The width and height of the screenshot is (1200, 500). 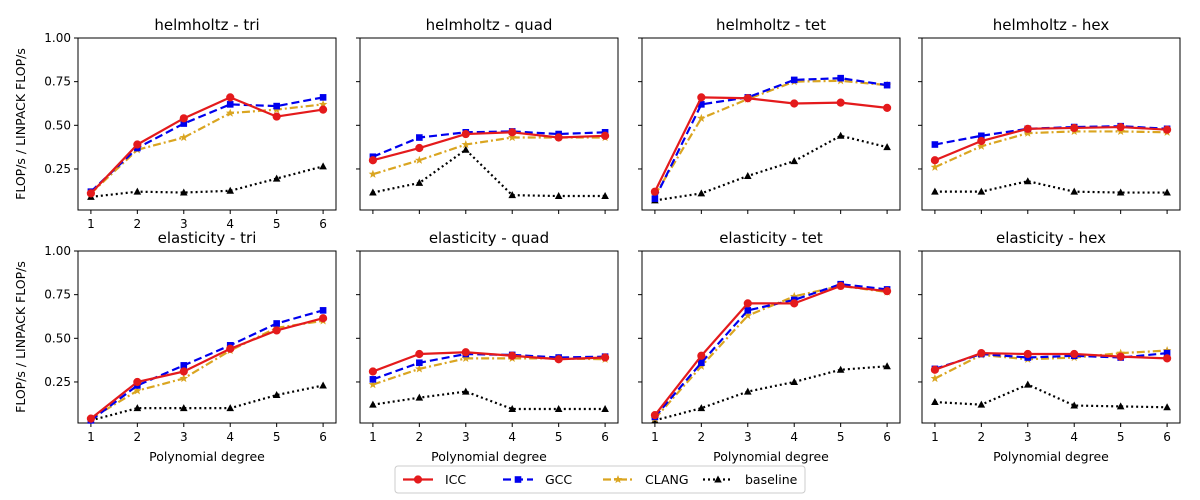 I want to click on legend-box, so click(x=600, y=479).